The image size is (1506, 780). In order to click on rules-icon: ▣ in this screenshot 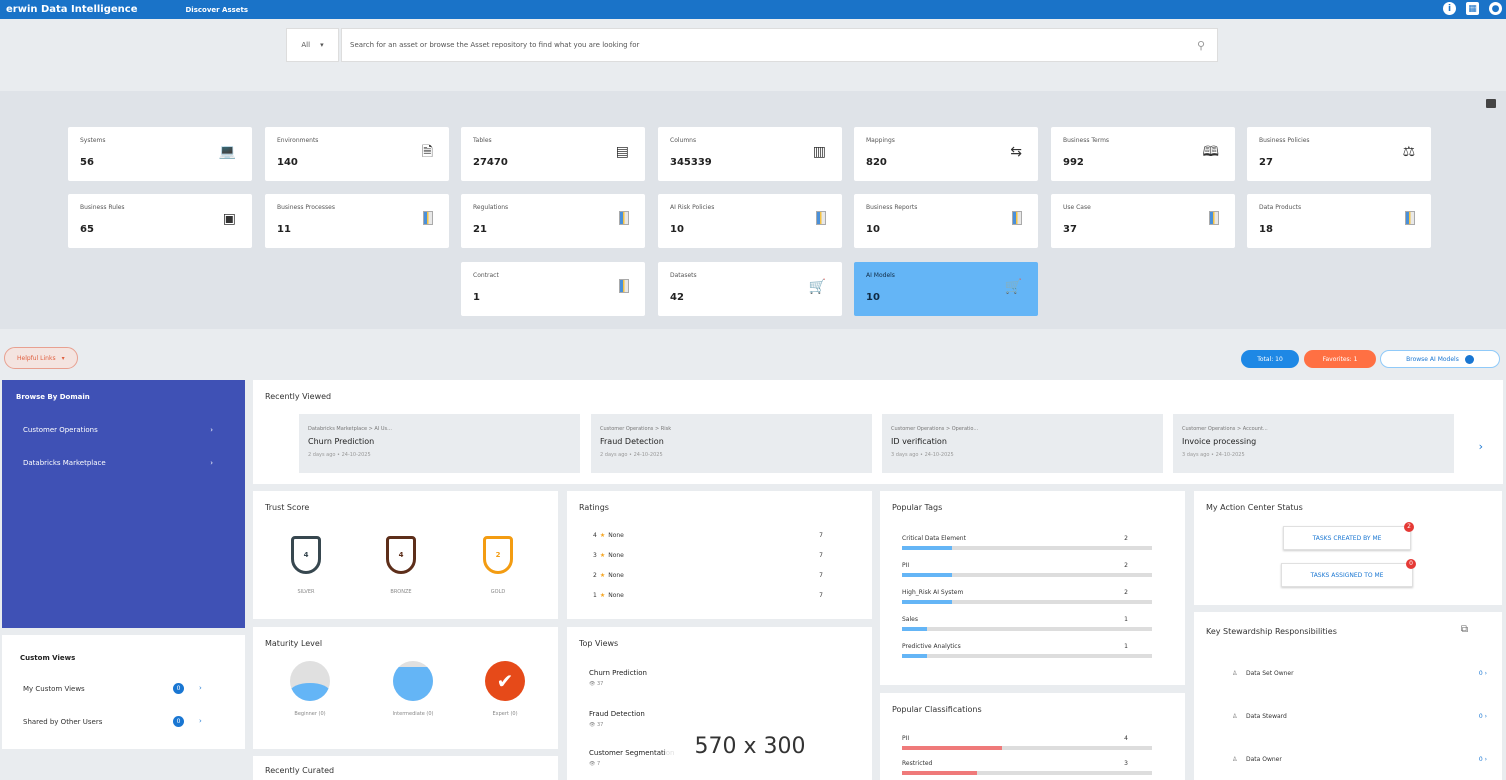, I will do `click(229, 219)`.